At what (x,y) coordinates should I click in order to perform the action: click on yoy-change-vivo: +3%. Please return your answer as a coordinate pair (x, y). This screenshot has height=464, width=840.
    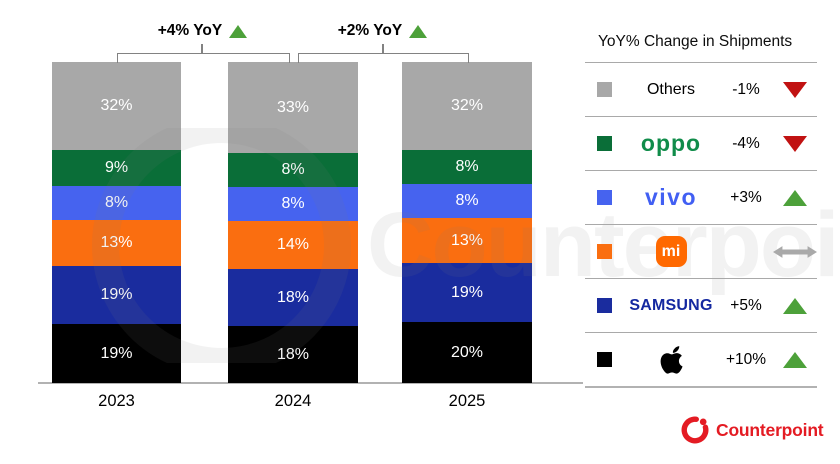
    Looking at the image, I should click on (746, 197).